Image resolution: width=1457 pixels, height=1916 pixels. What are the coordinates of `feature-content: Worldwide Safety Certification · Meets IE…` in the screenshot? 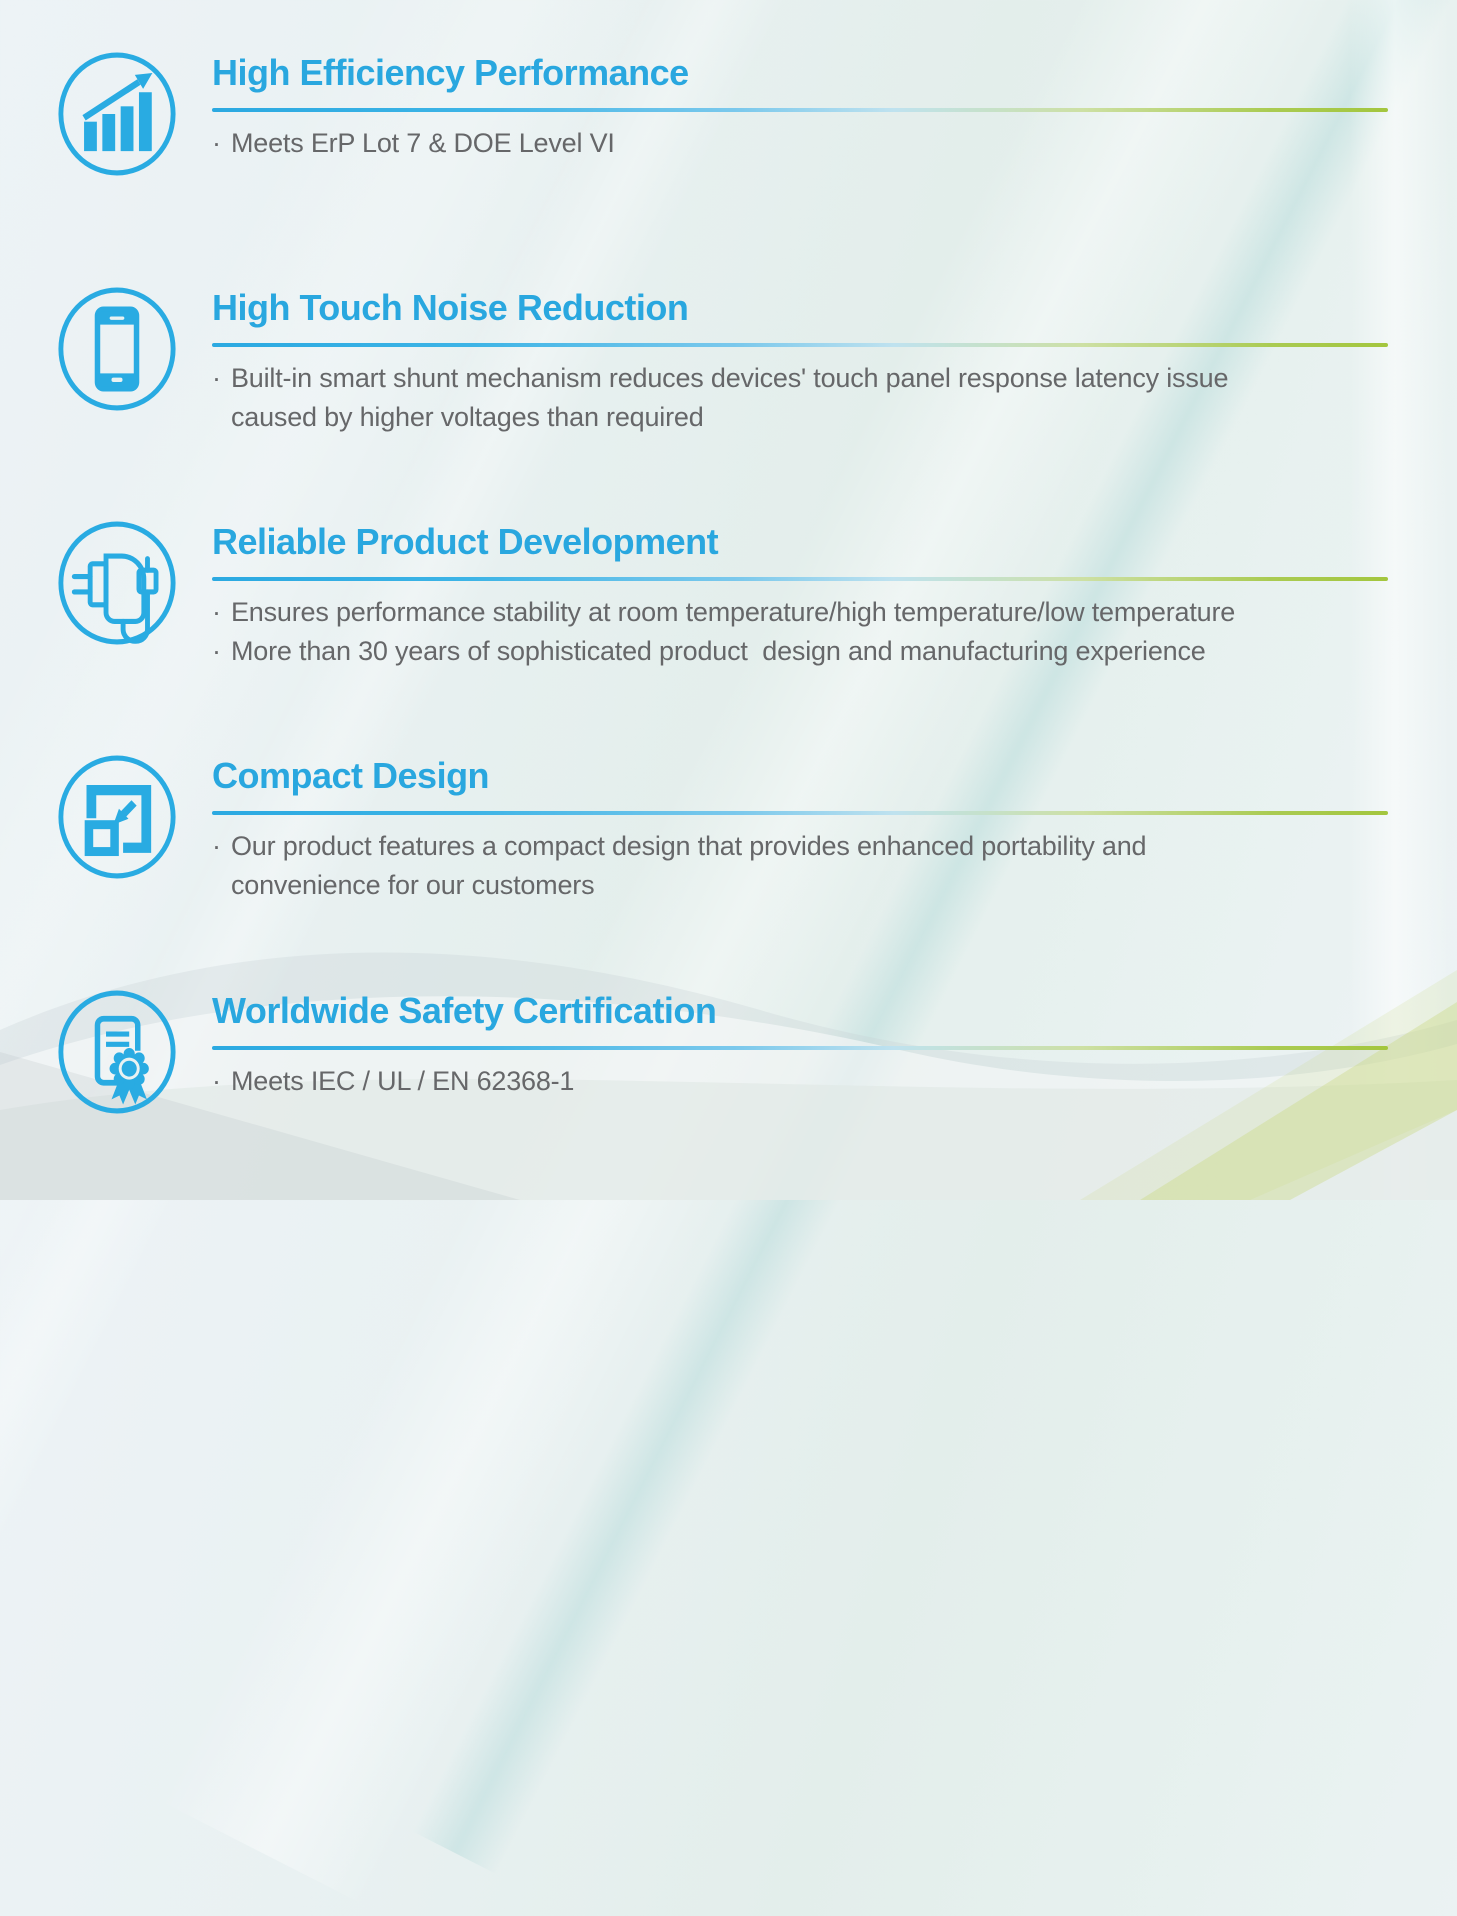 It's located at (800, 1044).